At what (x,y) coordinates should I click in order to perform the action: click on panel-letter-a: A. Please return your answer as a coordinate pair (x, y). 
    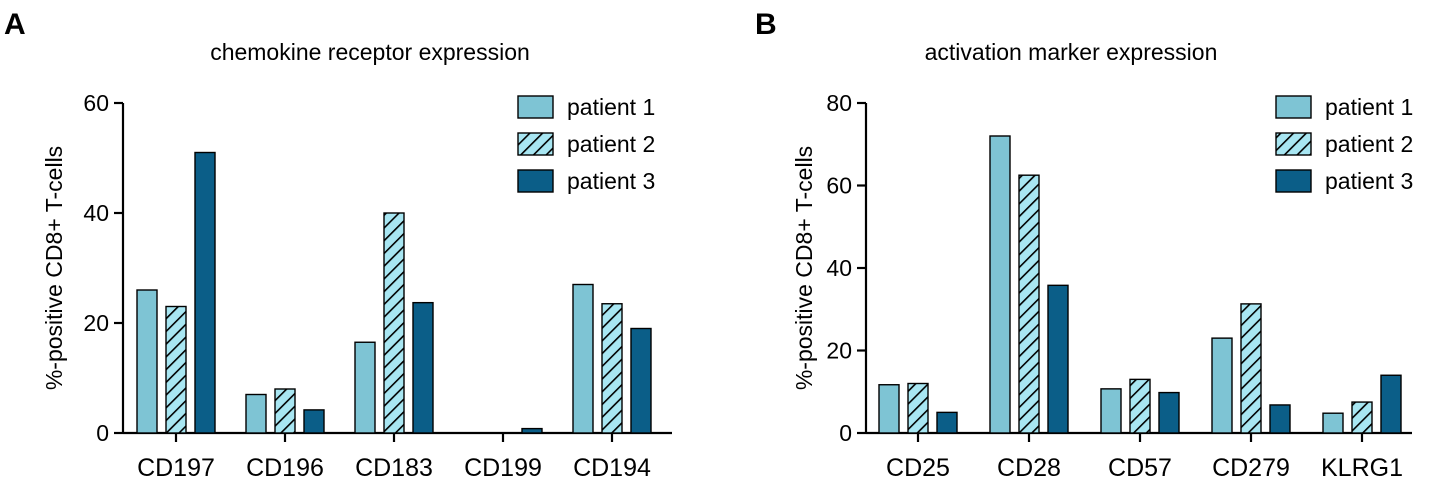
    Looking at the image, I should click on (15, 24).